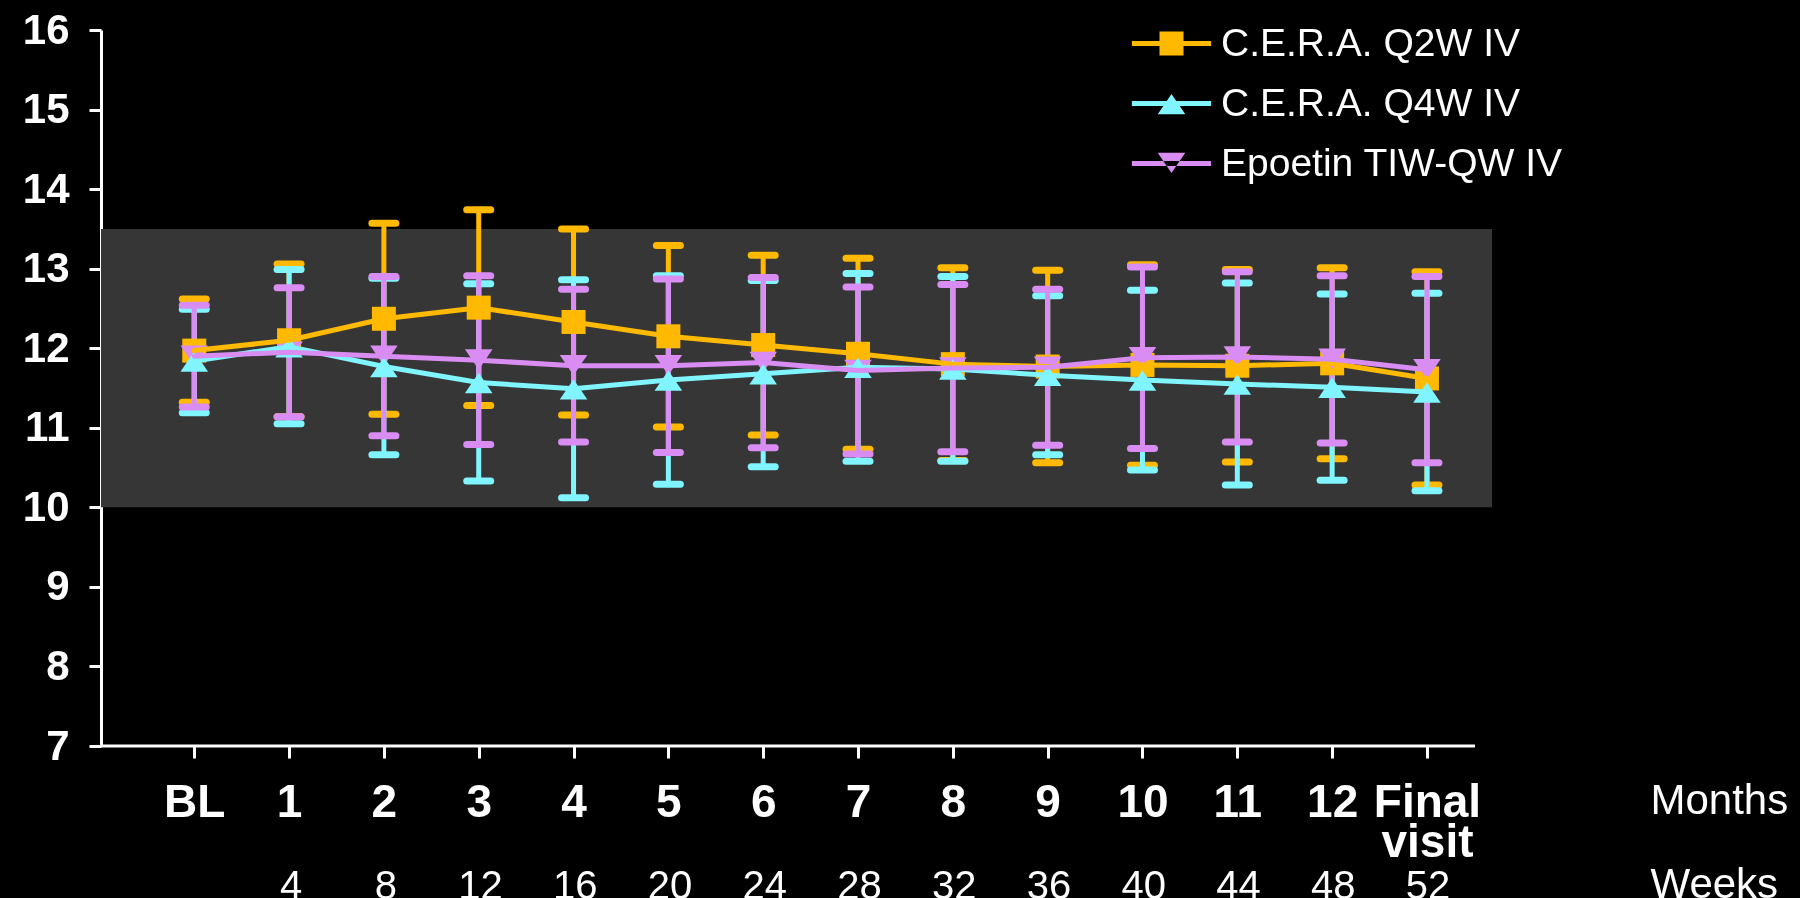  Describe the element at coordinates (1391, 162) in the screenshot. I see `legend-label: Epoetin TIW-QW IV` at that location.